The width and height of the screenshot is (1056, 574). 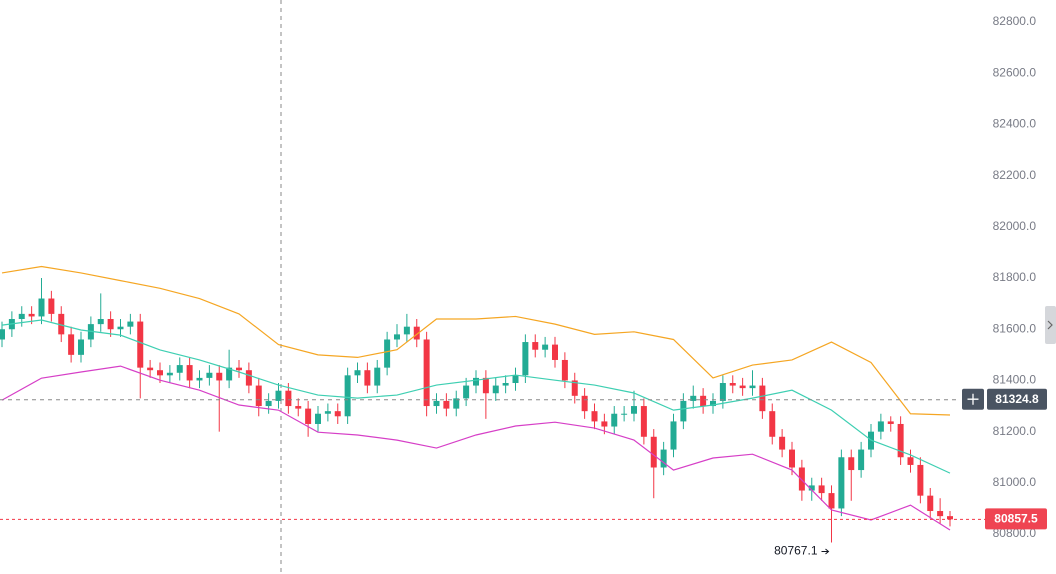 What do you see at coordinates (825, 551) in the screenshot?
I see `low-price-arrow` at bounding box center [825, 551].